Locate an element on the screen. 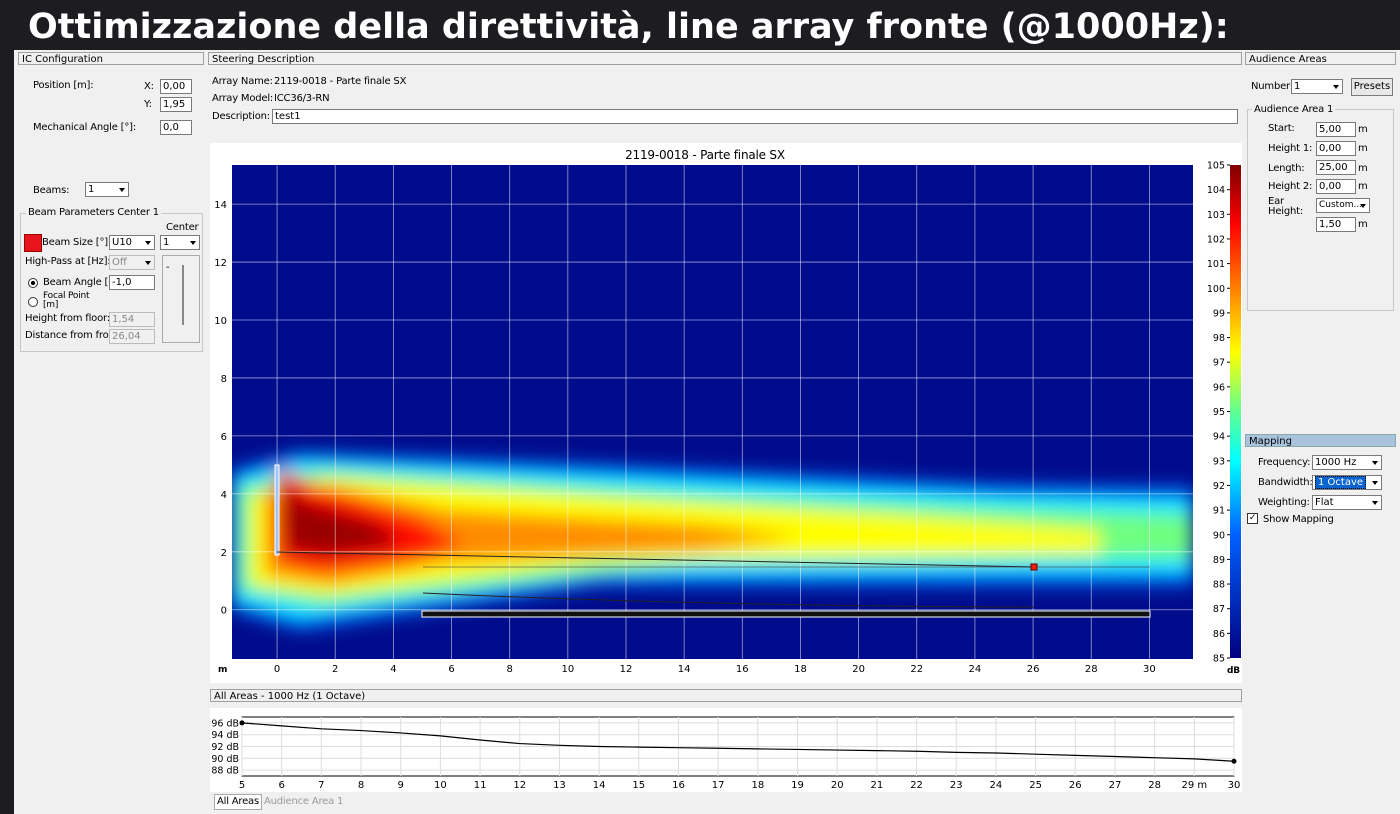 The height and width of the screenshot is (814, 1400). x-tick-label: 7 is located at coordinates (321, 785).